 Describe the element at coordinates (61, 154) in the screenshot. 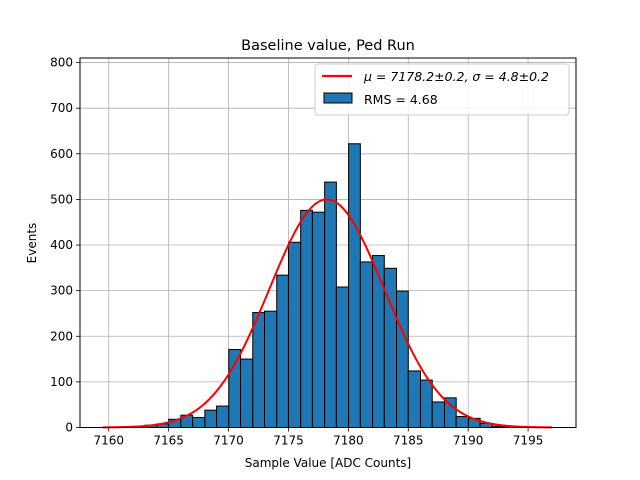

I see `y-tick-label: 600` at that location.